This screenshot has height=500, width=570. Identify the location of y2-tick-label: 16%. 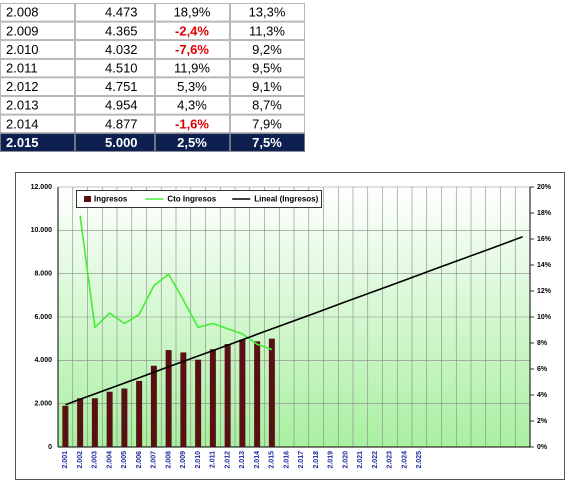
(544, 239).